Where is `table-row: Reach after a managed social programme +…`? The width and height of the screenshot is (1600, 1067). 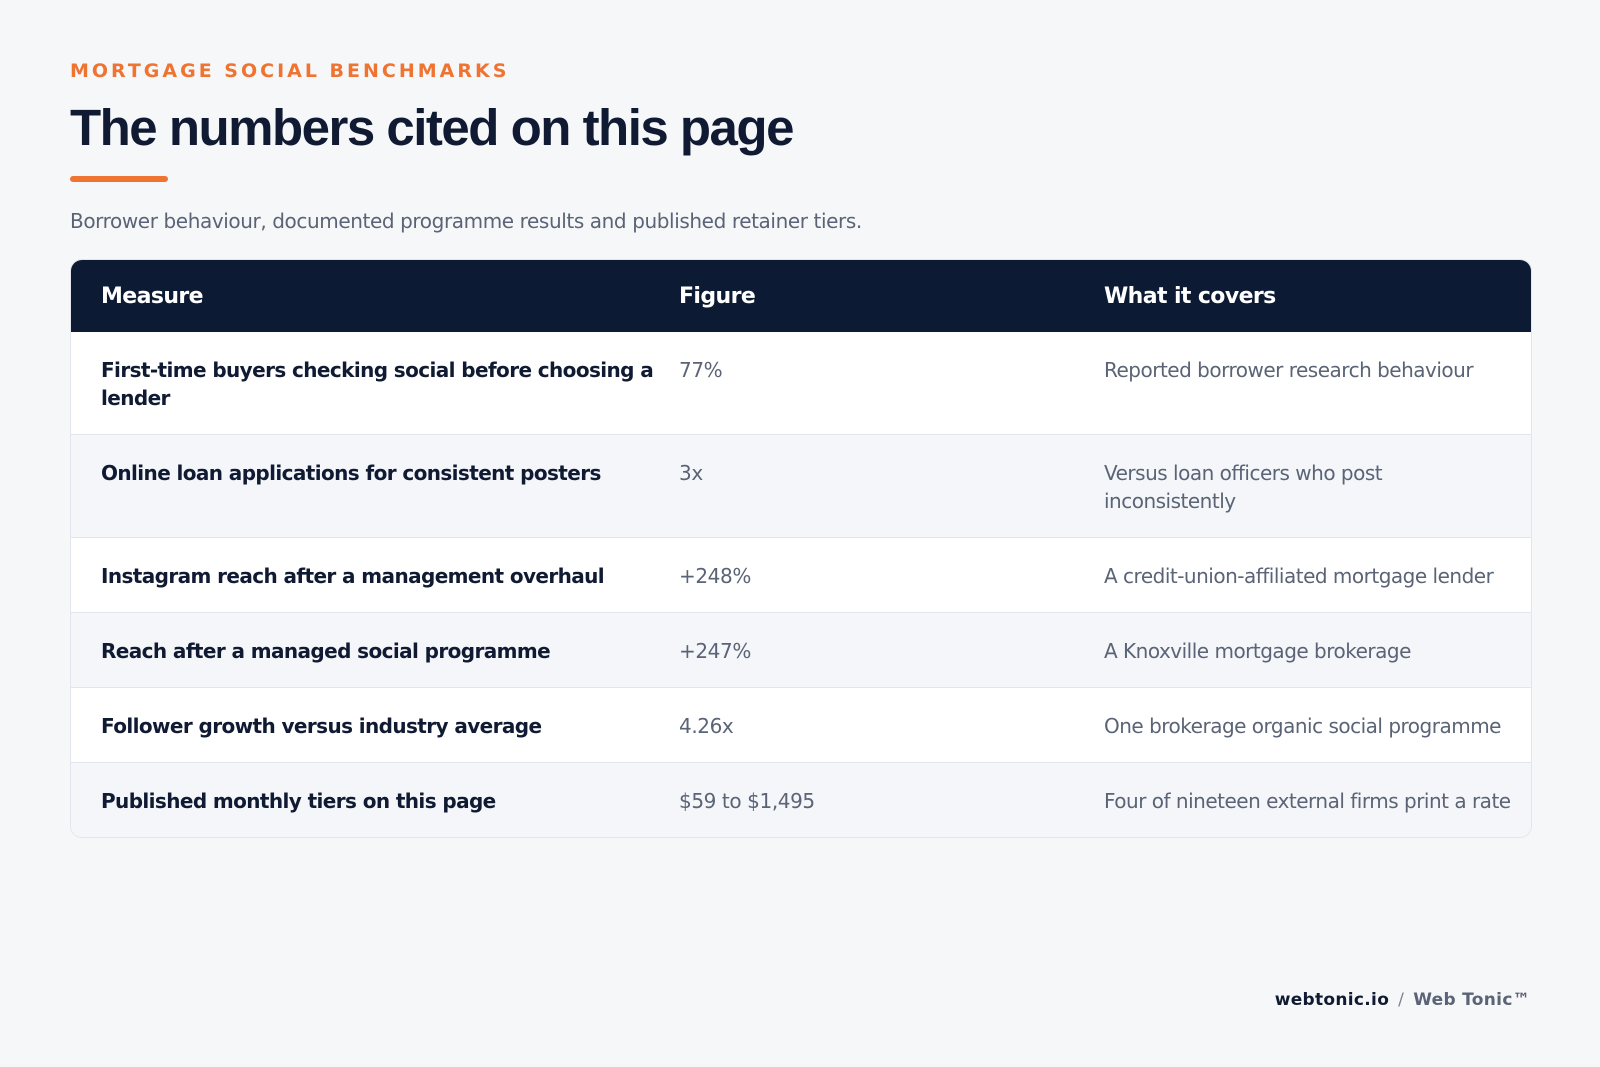
table-row: Reach after a managed social programme +… is located at coordinates (801, 649).